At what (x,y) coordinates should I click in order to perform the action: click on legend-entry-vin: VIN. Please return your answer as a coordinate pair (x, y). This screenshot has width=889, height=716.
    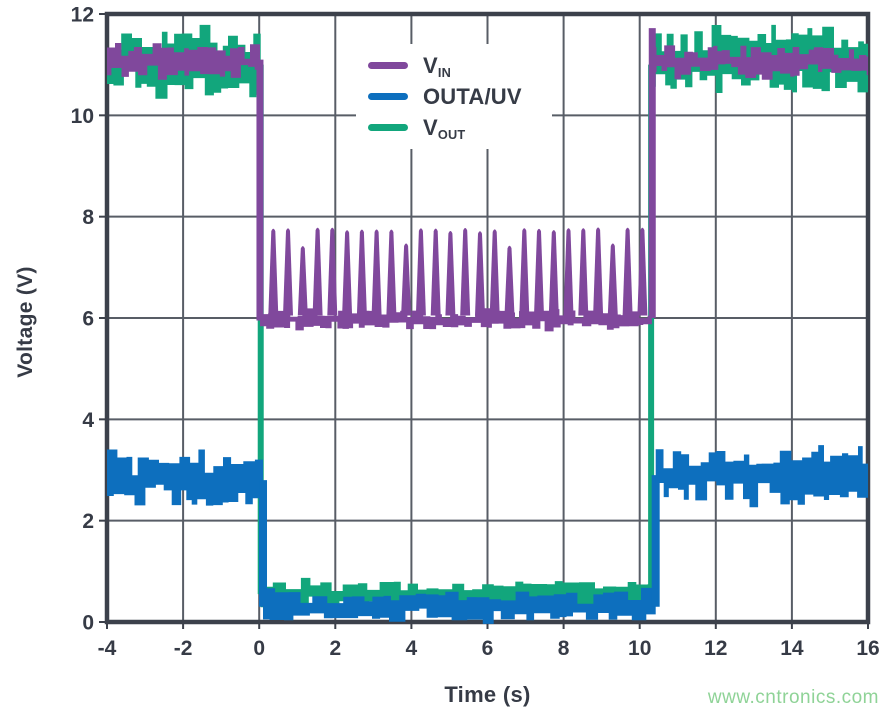
    Looking at the image, I should click on (460, 65).